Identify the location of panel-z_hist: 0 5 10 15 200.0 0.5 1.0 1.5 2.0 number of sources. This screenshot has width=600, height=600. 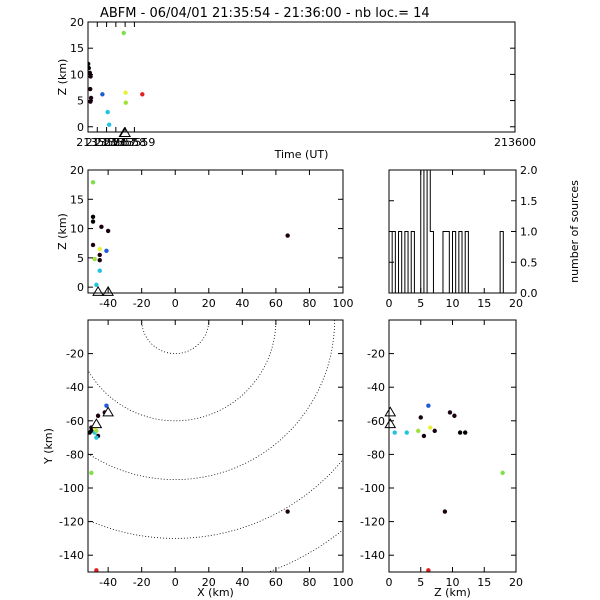
(484, 237).